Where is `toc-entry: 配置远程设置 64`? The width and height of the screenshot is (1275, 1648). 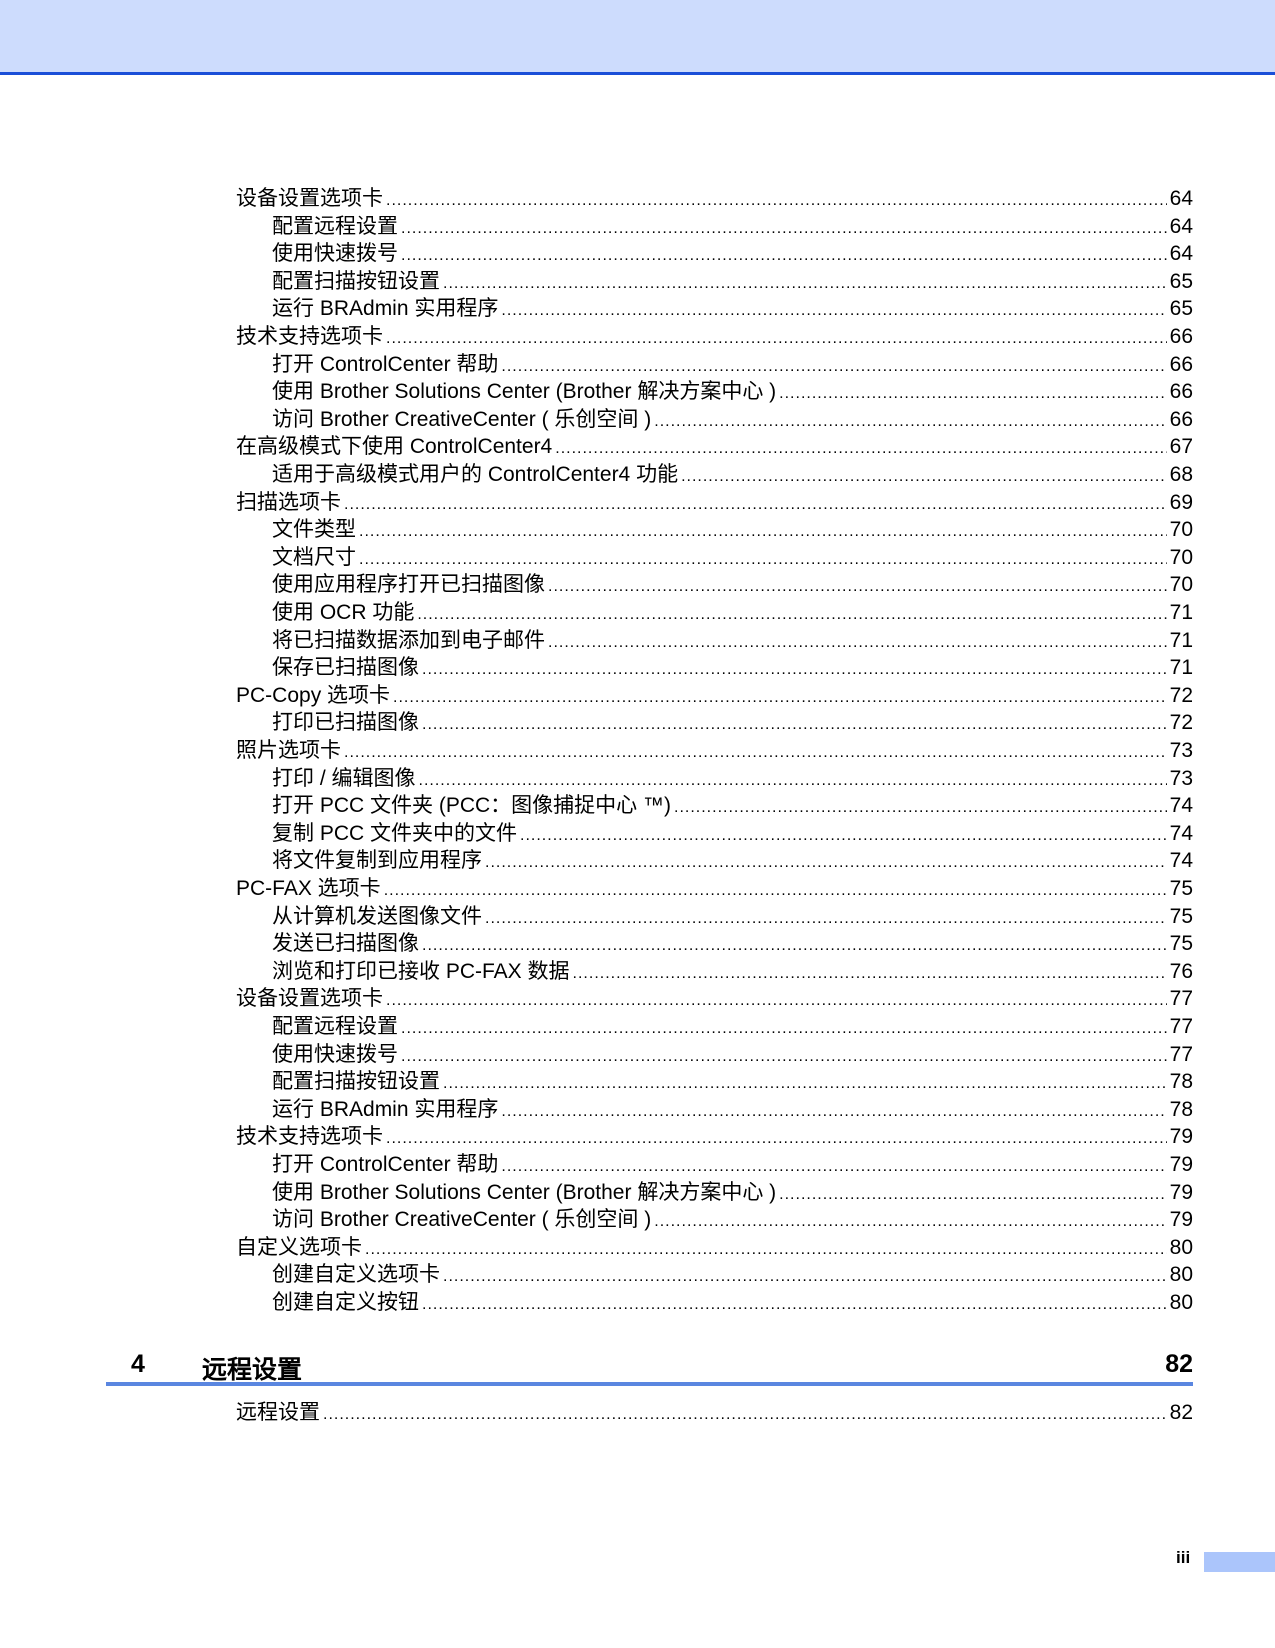
toc-entry: 配置远程设置 64 is located at coordinates (732, 227).